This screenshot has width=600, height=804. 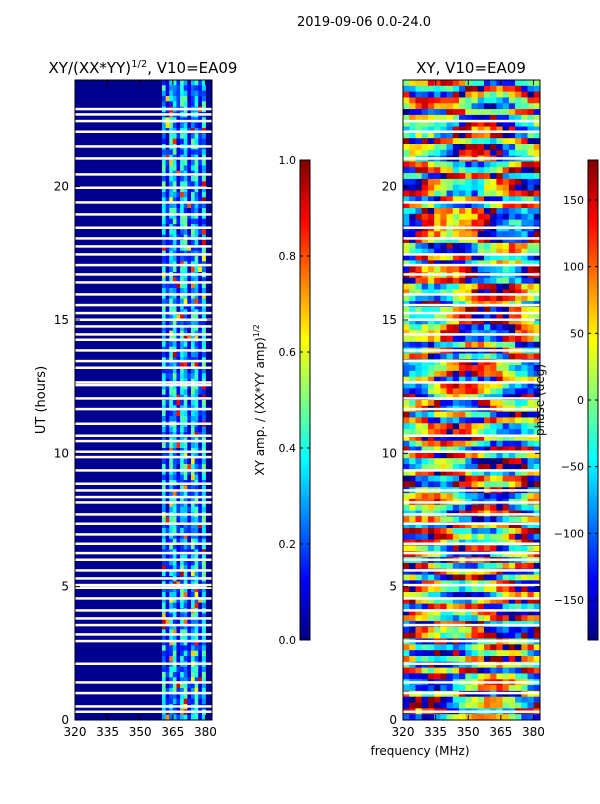 I want to click on amplitude-y-tick-label: 20, so click(x=61, y=187).